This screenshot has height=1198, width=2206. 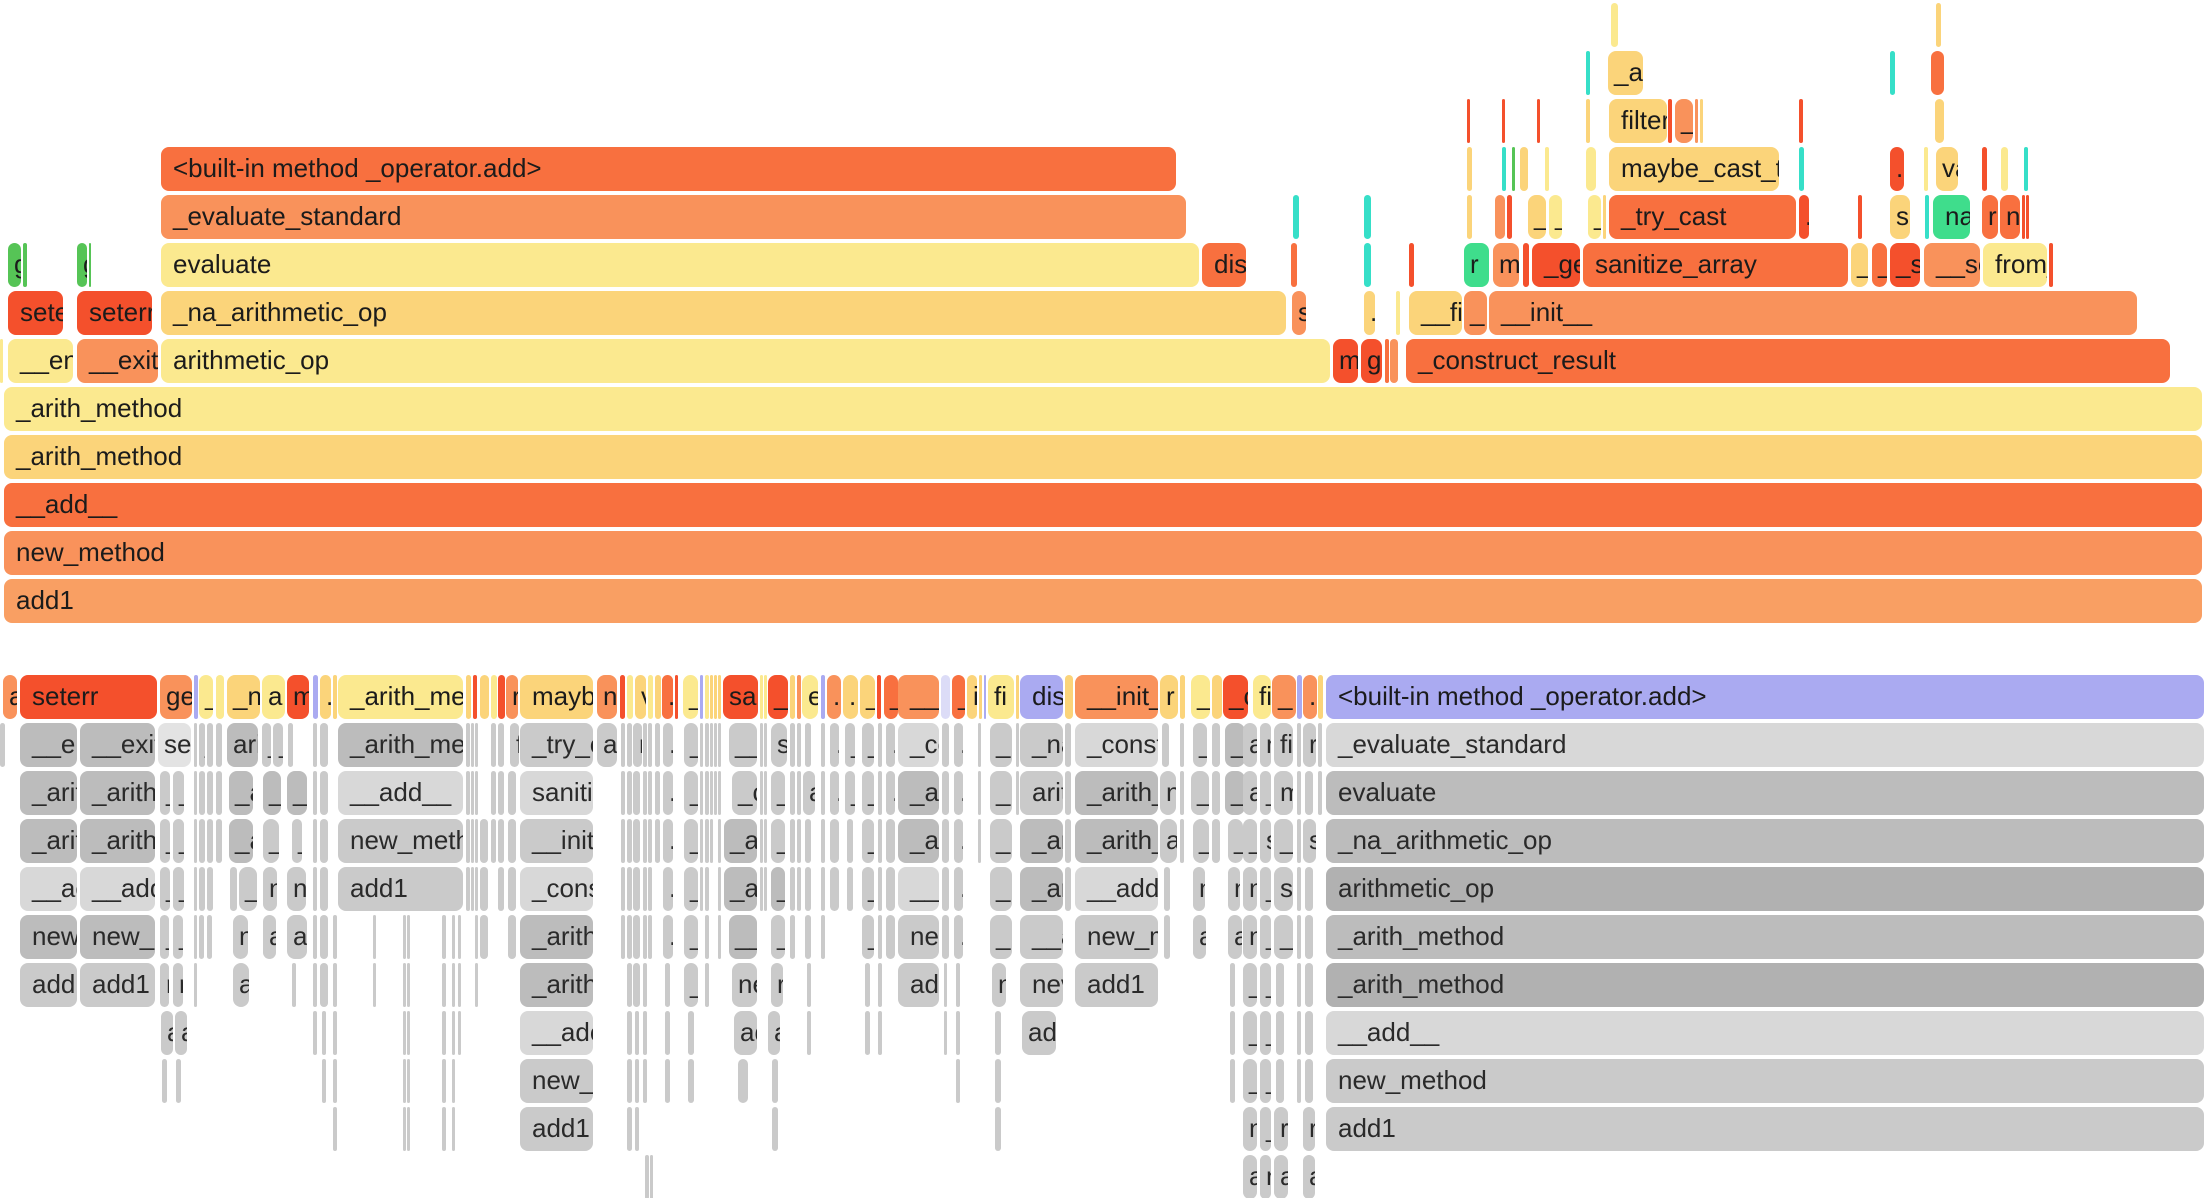 What do you see at coordinates (243, 697) in the screenshot?
I see `frame: _n` at bounding box center [243, 697].